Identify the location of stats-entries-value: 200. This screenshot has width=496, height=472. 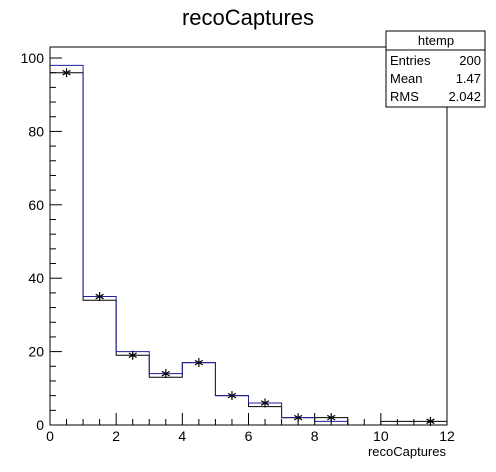
(470, 60).